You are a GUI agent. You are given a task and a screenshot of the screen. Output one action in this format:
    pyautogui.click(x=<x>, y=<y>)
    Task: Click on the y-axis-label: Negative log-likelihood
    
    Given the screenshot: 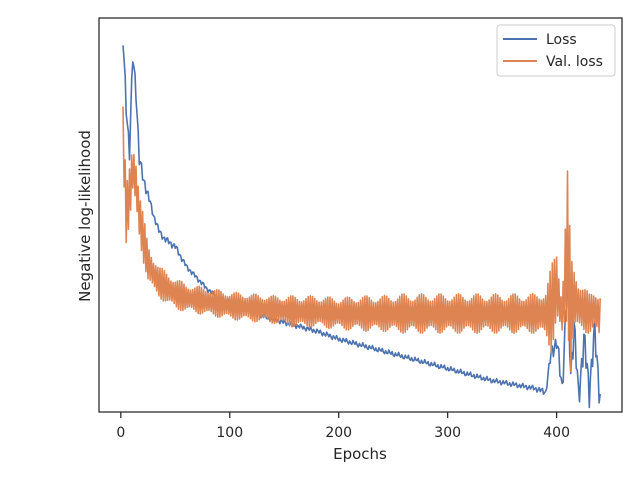 What is the action you would take?
    pyautogui.click(x=85, y=216)
    